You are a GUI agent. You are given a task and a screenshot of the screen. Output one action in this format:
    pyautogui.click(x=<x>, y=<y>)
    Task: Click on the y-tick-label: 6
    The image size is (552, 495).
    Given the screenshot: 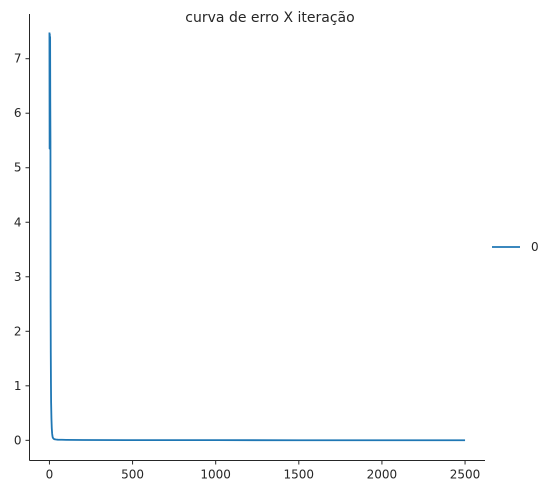 What is the action you would take?
    pyautogui.click(x=18, y=113)
    